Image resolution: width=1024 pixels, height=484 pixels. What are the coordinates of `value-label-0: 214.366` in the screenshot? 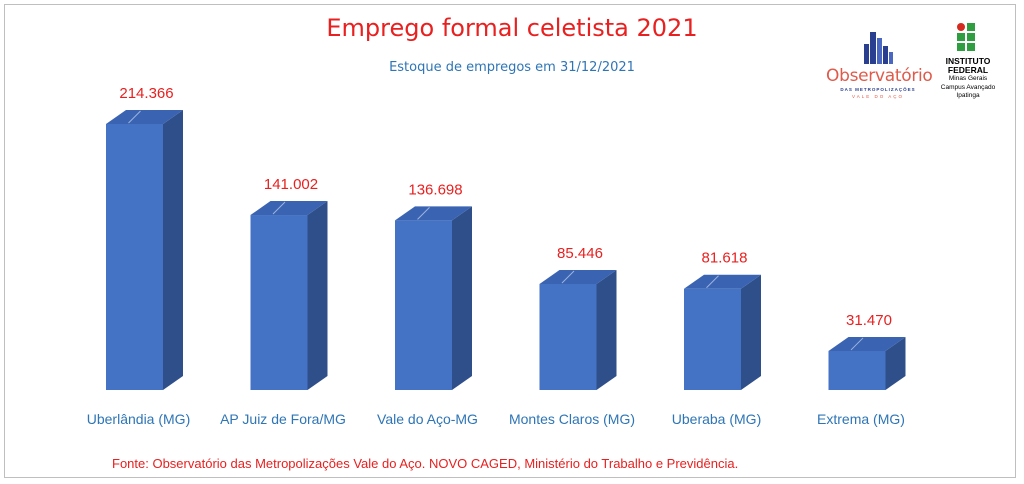 It's located at (146, 93).